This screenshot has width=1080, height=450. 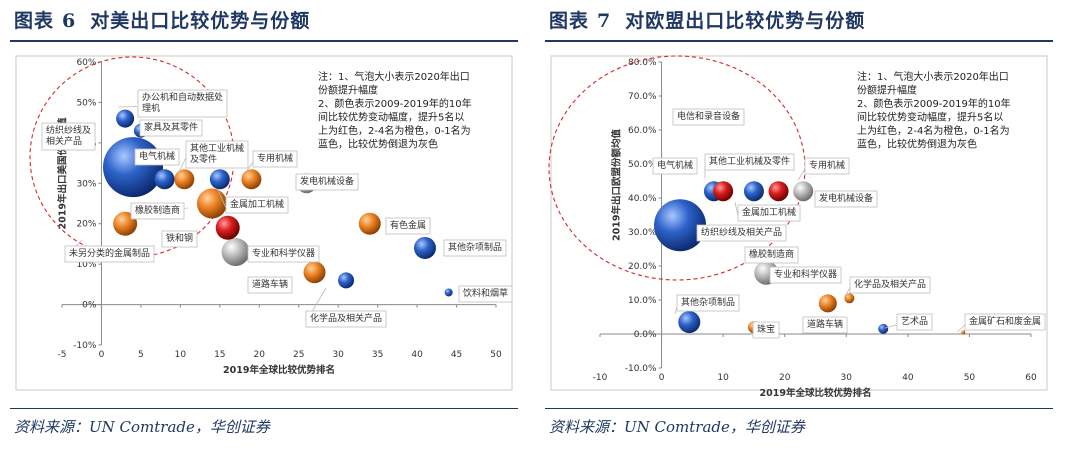 What do you see at coordinates (346, 318) in the screenshot?
I see `bubble-label: 化学品及相关产品` at bounding box center [346, 318].